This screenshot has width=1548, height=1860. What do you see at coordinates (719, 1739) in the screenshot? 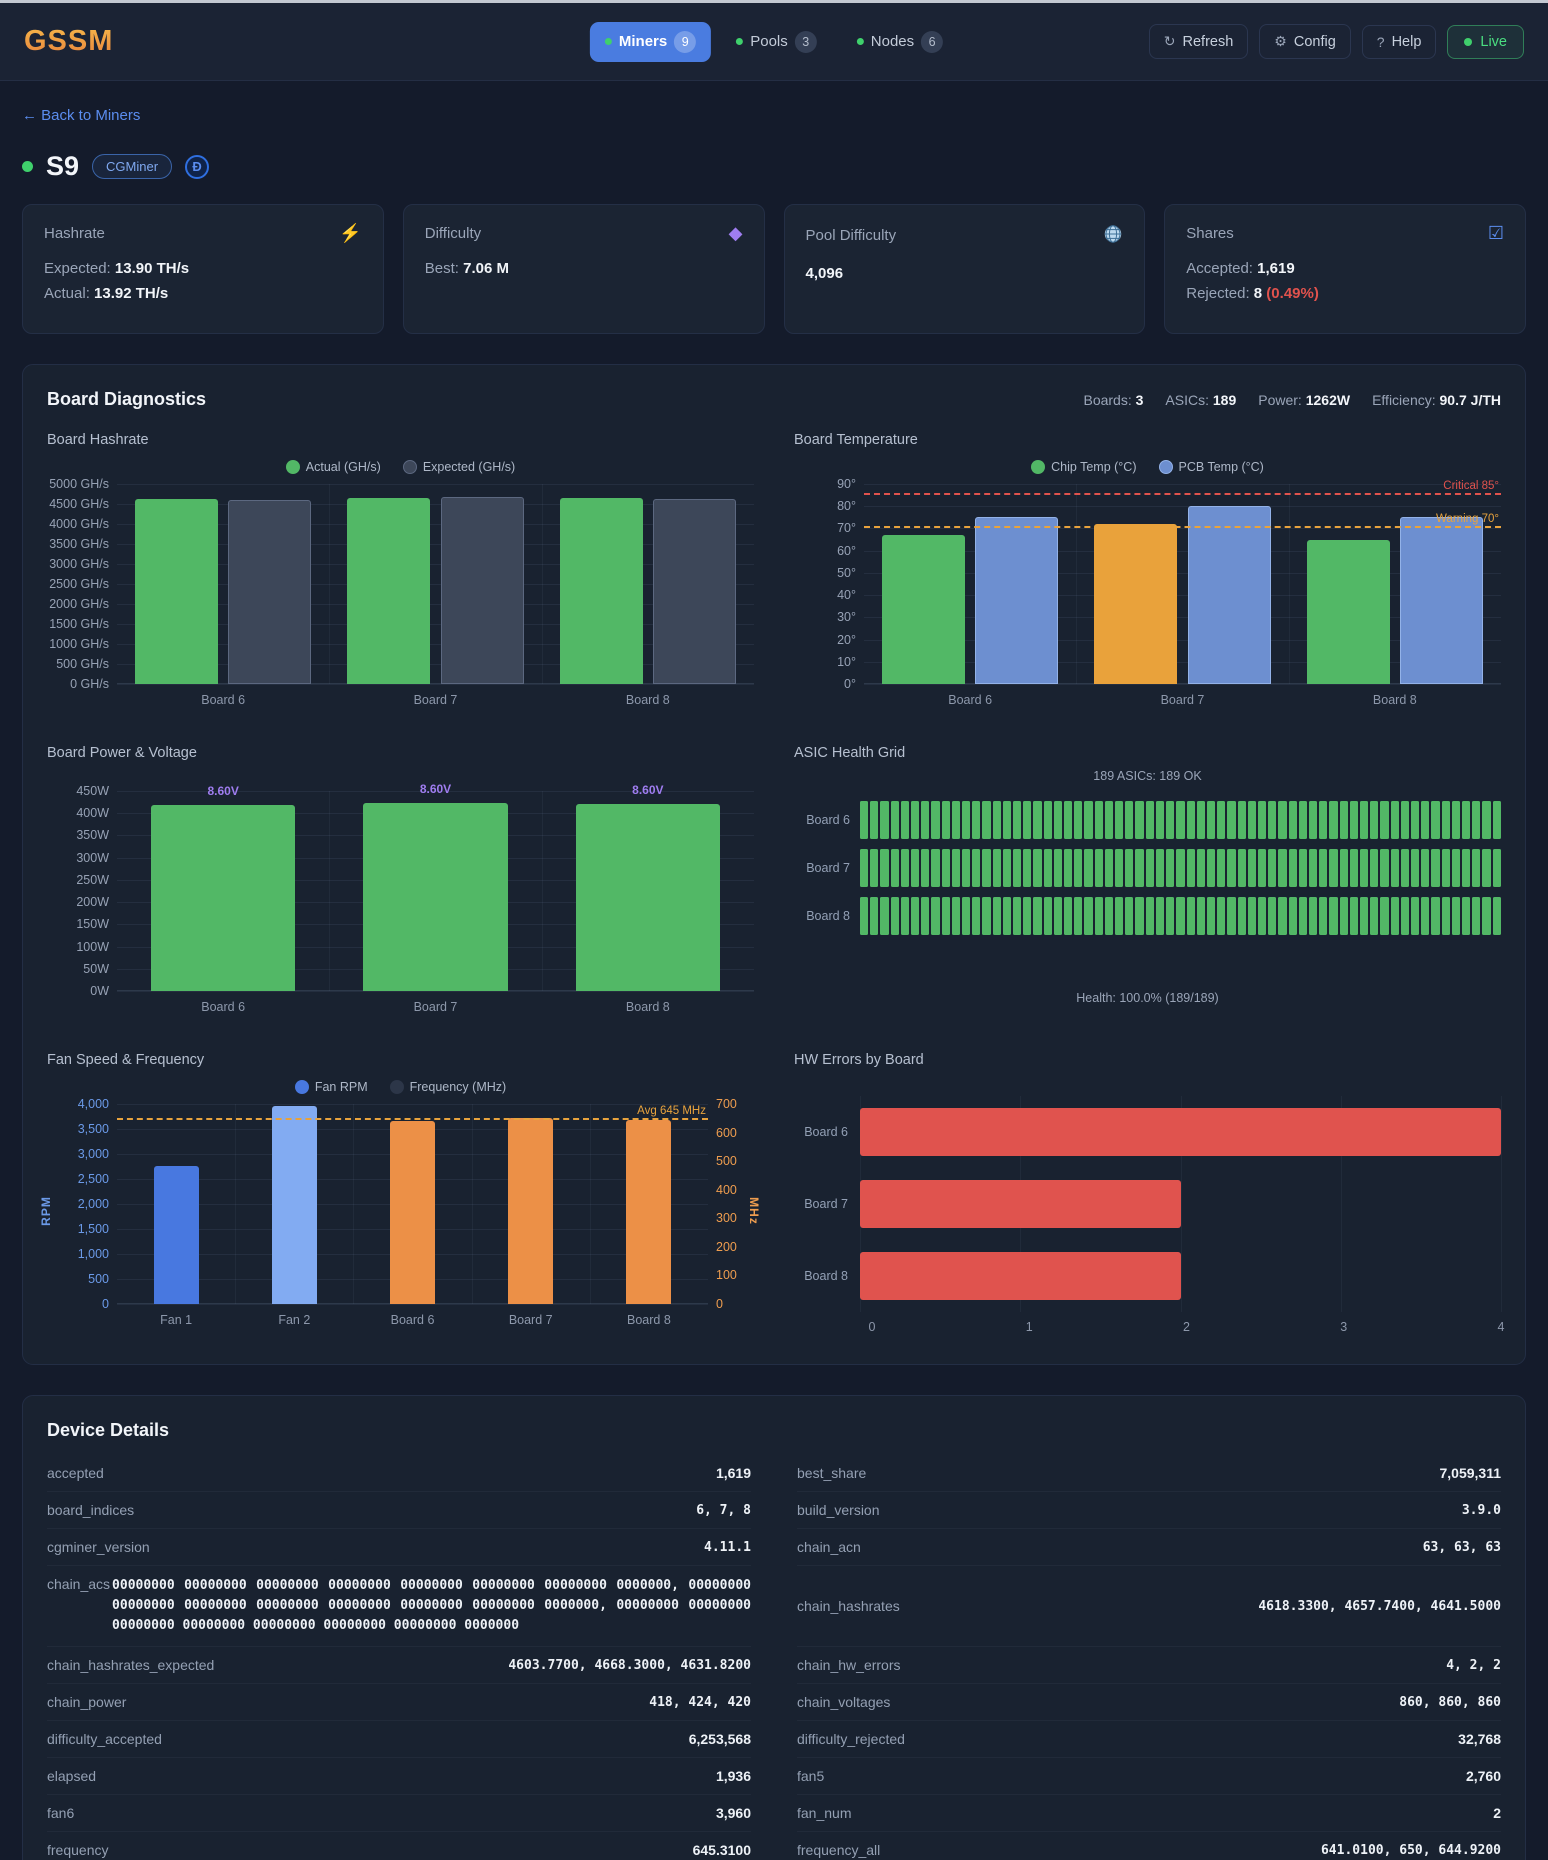
I see `detail-value: 6,253,568` at bounding box center [719, 1739].